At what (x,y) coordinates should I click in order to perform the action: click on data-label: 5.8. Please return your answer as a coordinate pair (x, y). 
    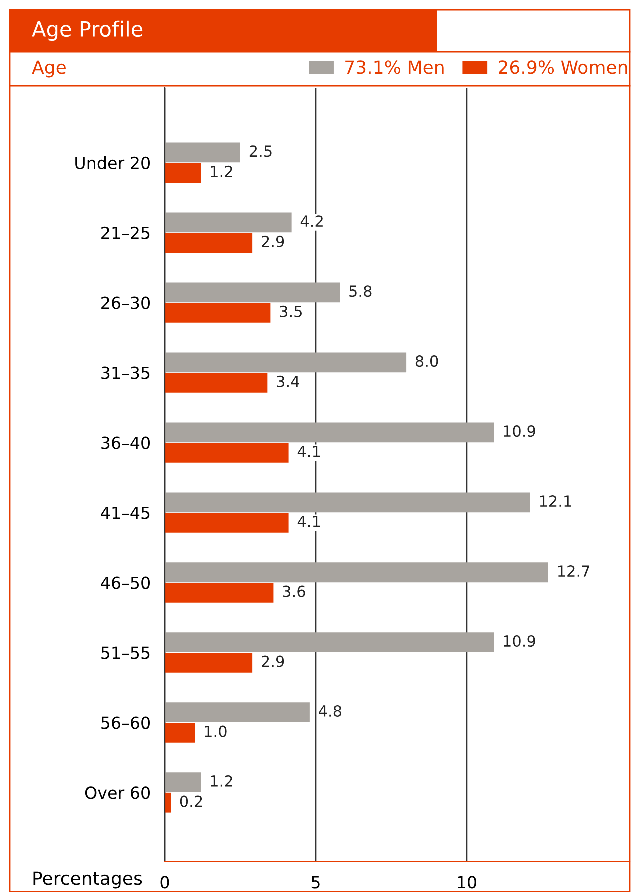
    Looking at the image, I should click on (361, 292).